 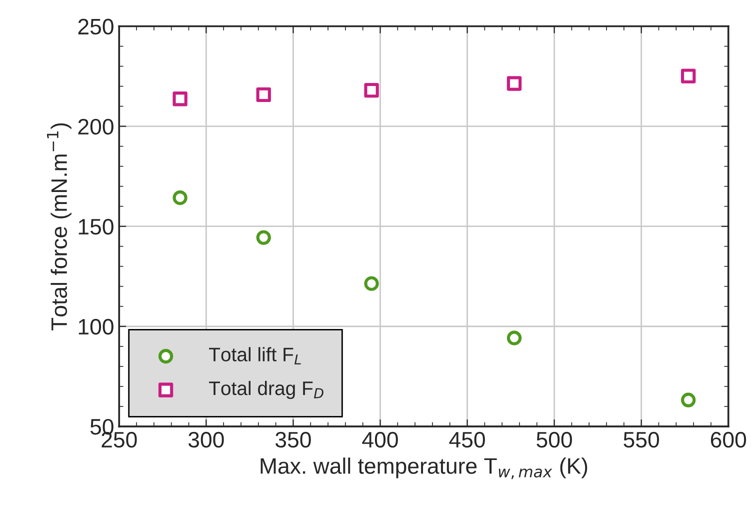 What do you see at coordinates (96, 226) in the screenshot?
I see `y-tick-label: 150` at bounding box center [96, 226].